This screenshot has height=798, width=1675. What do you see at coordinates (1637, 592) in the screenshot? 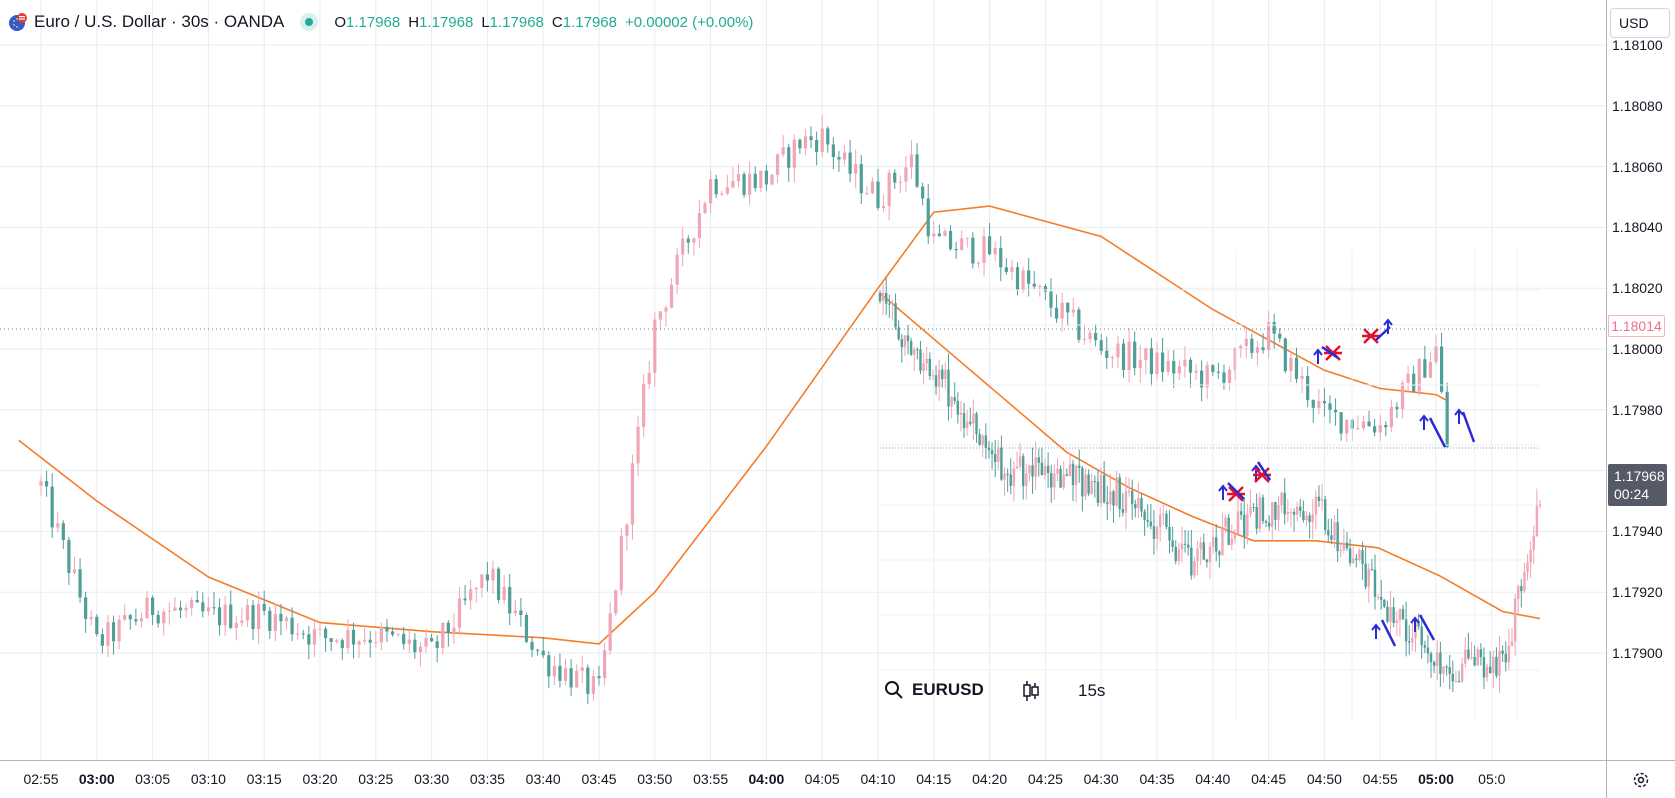
I see `price-tick-label: 1.17920` at bounding box center [1637, 592].